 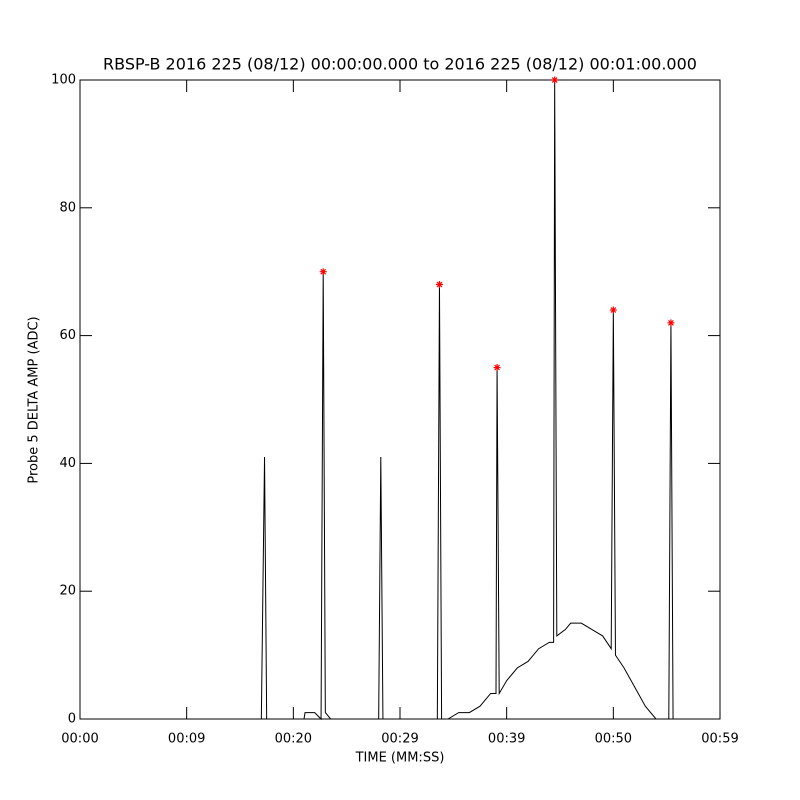 I want to click on y-axis-label: Probe 5 DELTA AMP (ADC), so click(x=34, y=399).